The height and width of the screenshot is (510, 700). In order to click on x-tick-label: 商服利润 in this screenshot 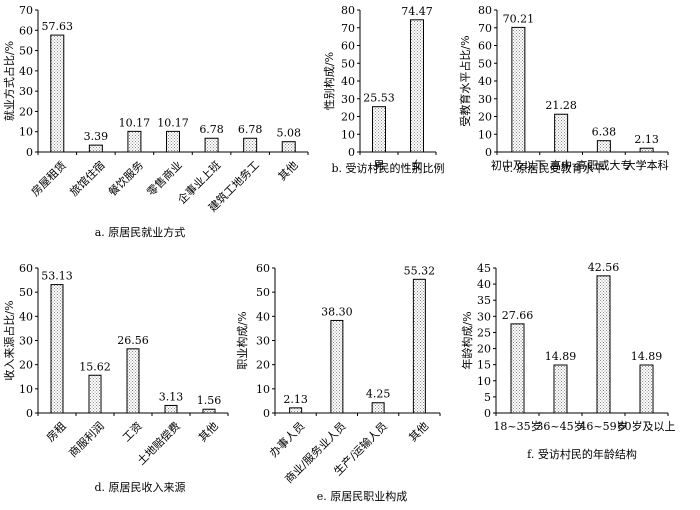, I will do `click(86, 439)`.